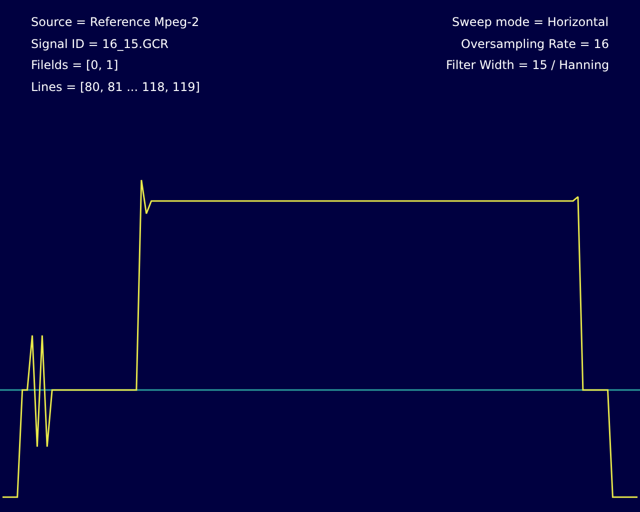 The height and width of the screenshot is (512, 640). Describe the element at coordinates (115, 87) in the screenshot. I see `text: Lines = [80, 81 ... 118, 119]` at that location.